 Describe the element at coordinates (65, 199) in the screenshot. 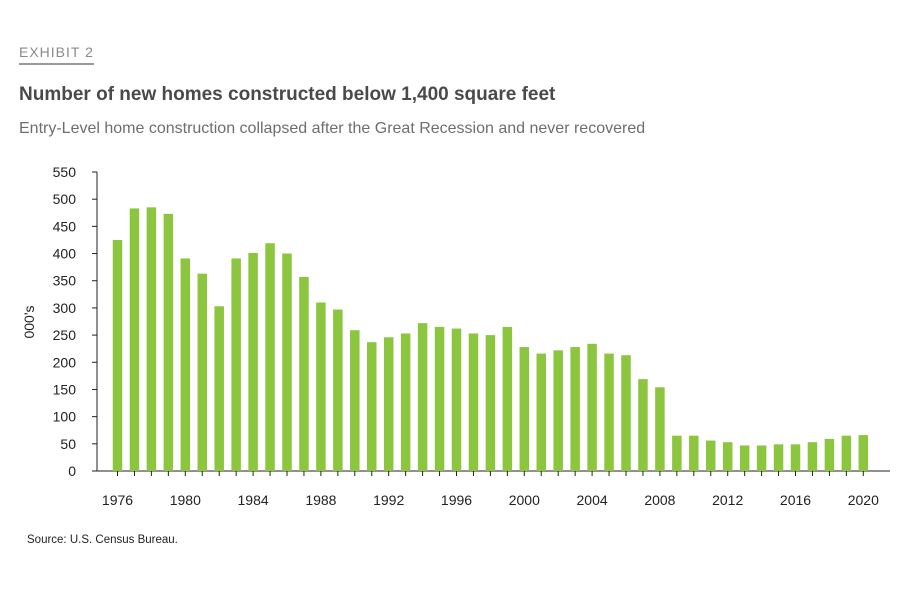

I see `y-tick-label: 500` at that location.